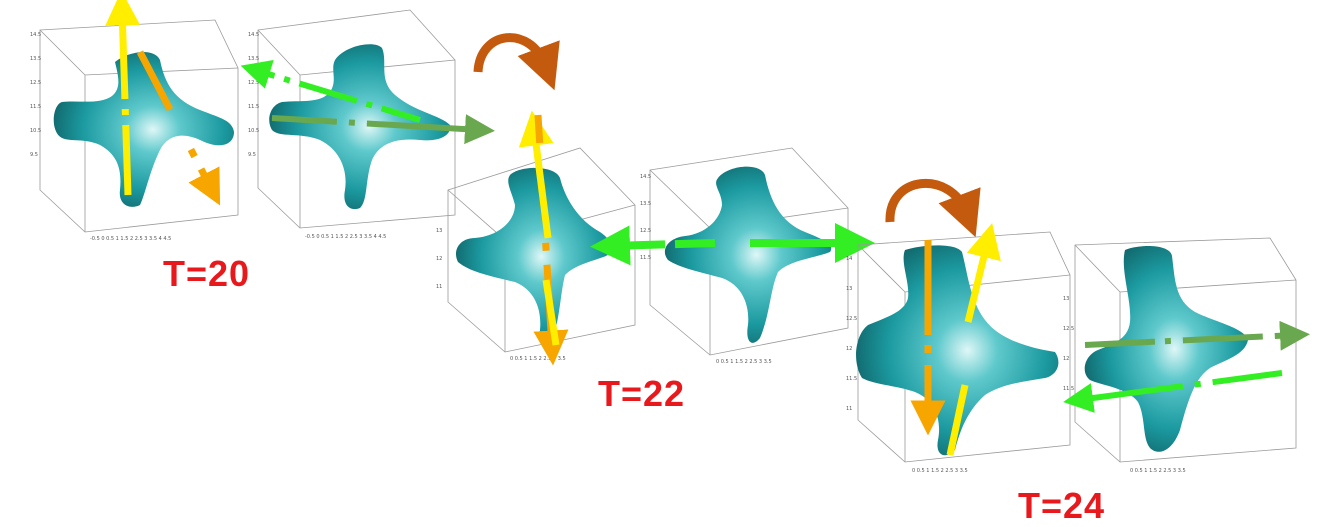 Image resolution: width=1330 pixels, height=527 pixels. Describe the element at coordinates (653, 245) in the screenshot. I see `green-arrow-left` at that location.